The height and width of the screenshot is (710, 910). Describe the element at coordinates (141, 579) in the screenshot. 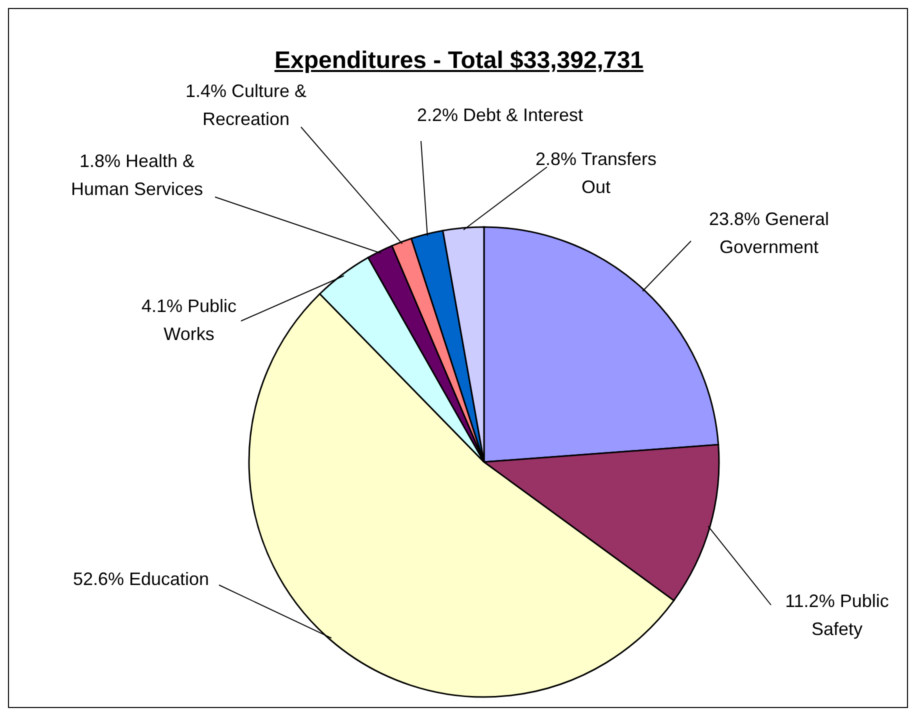

I see `slice-label: 52.6% Education` at that location.